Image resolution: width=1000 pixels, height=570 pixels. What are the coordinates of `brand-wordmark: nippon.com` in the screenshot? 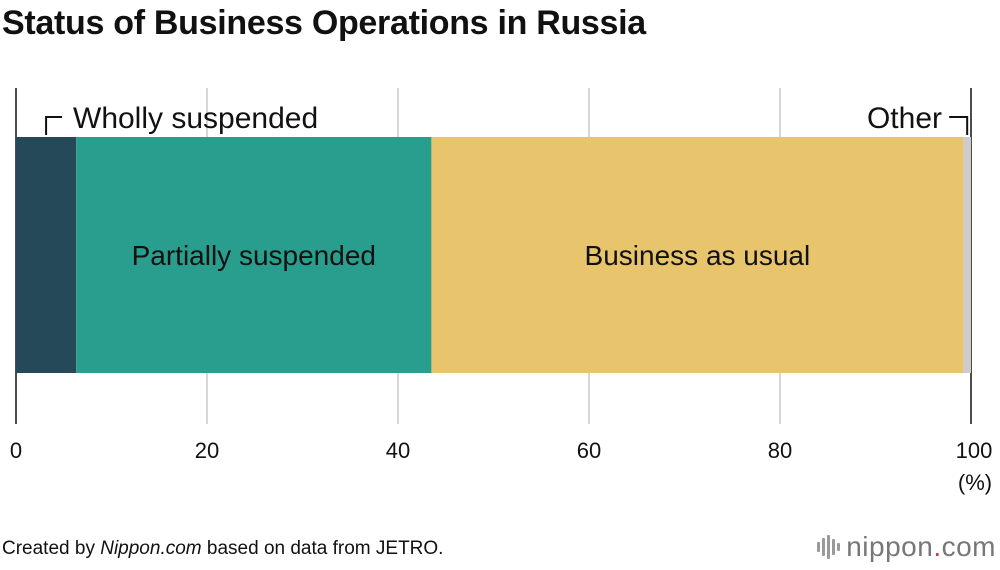 It's located at (921, 547).